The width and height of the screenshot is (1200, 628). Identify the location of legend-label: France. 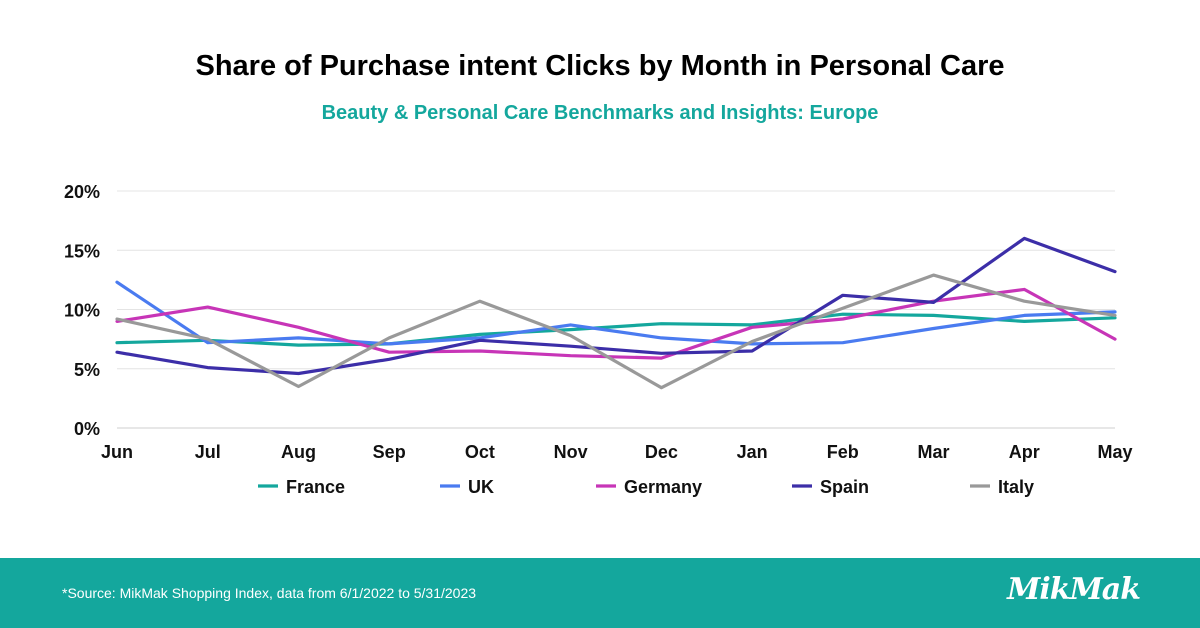
(315, 487).